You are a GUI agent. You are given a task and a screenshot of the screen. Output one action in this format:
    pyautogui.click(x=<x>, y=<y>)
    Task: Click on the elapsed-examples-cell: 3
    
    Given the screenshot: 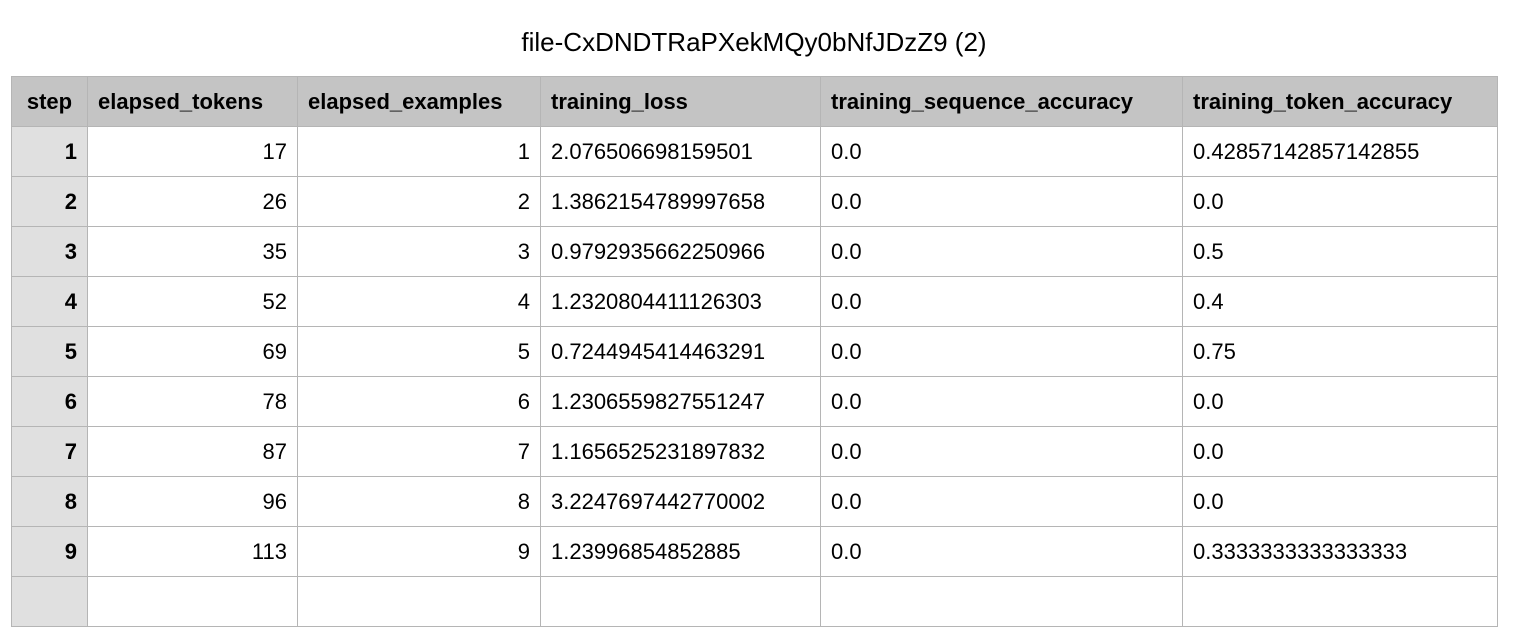 What is the action you would take?
    pyautogui.click(x=419, y=251)
    